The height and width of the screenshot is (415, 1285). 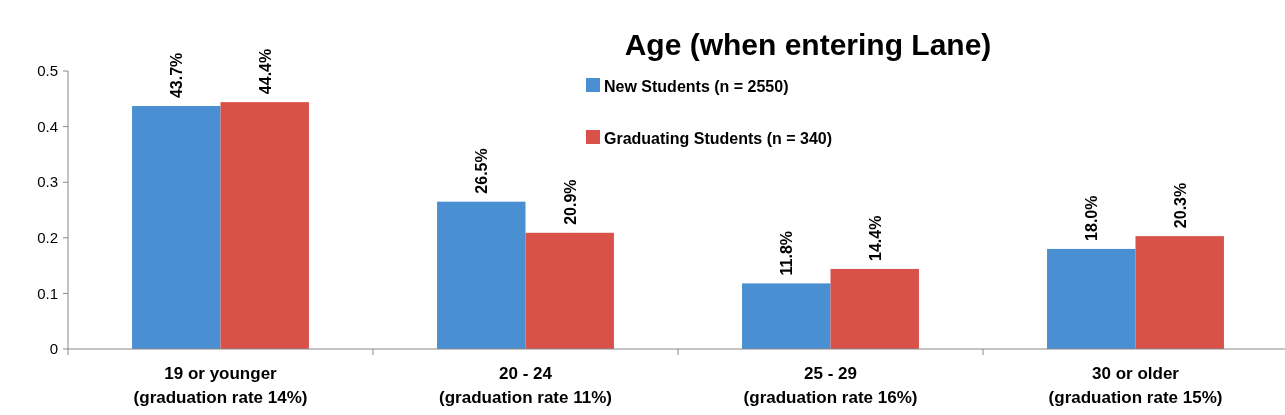 I want to click on x-tick-label: 19 or younger (graduation rate 14%), so click(x=220, y=385).